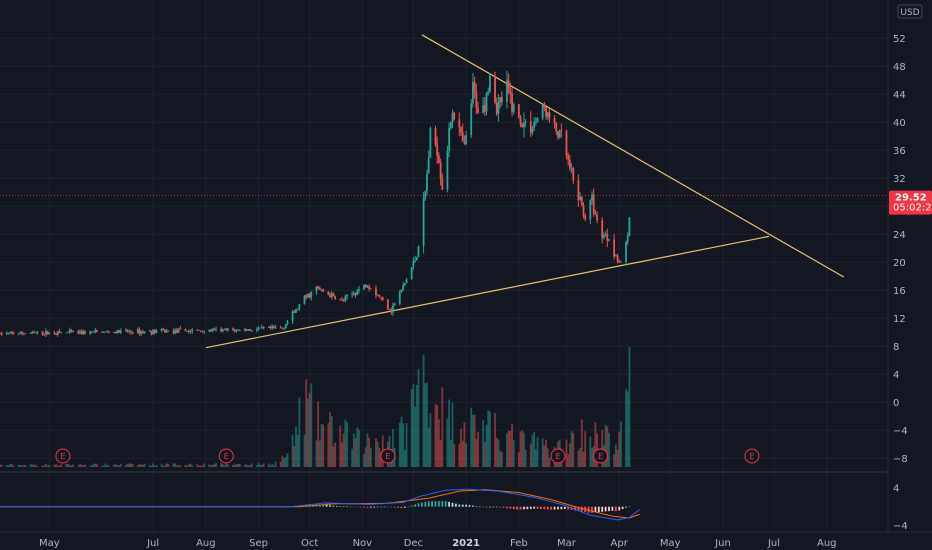 The height and width of the screenshot is (550, 932). I want to click on currency-badge: USD, so click(910, 11).